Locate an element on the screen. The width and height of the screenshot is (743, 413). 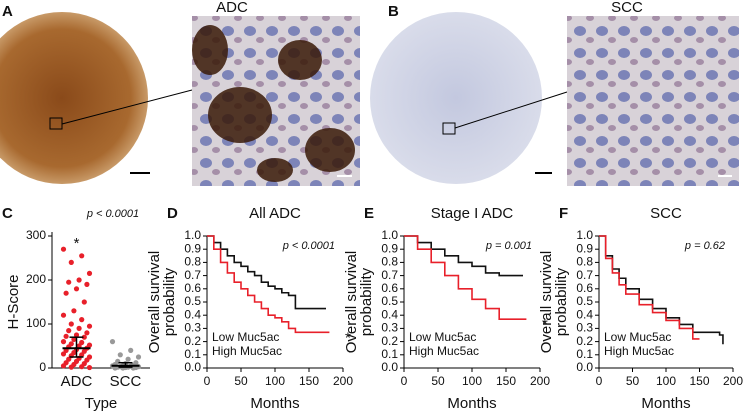
y-tick-label: 0 is located at coordinates (42, 367).